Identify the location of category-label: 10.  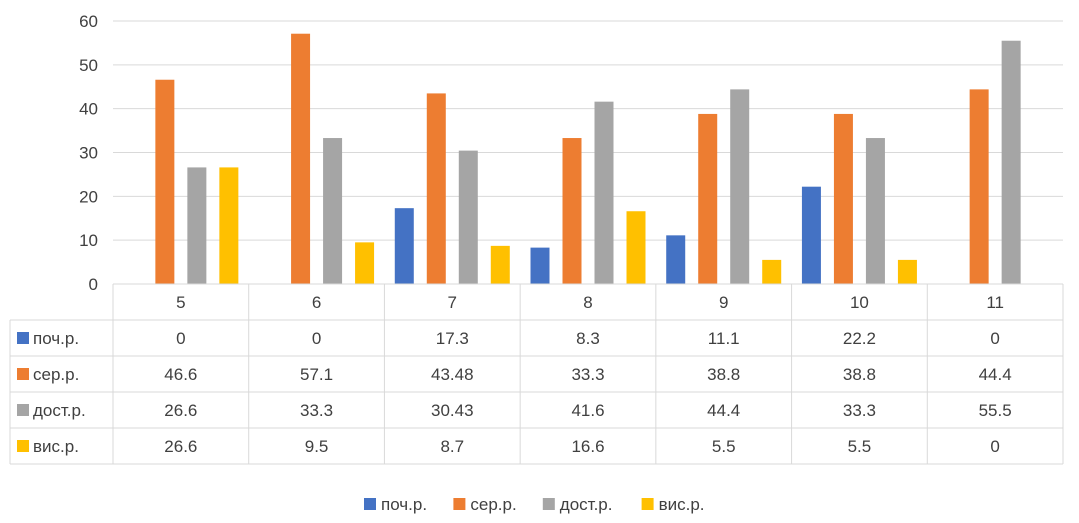
(859, 302).